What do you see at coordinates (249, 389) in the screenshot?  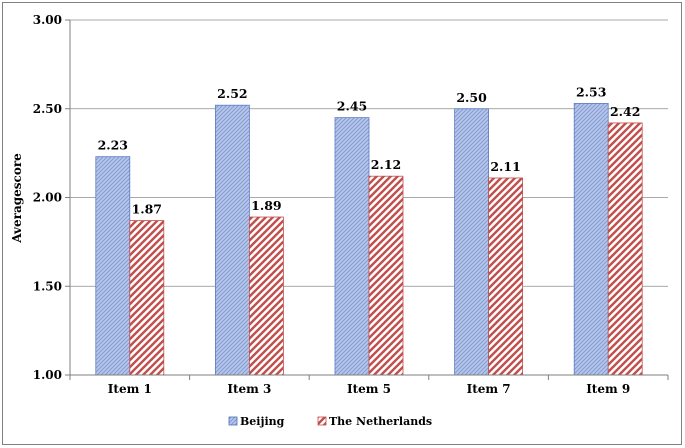 I see `x-tick-label: Item 3` at bounding box center [249, 389].